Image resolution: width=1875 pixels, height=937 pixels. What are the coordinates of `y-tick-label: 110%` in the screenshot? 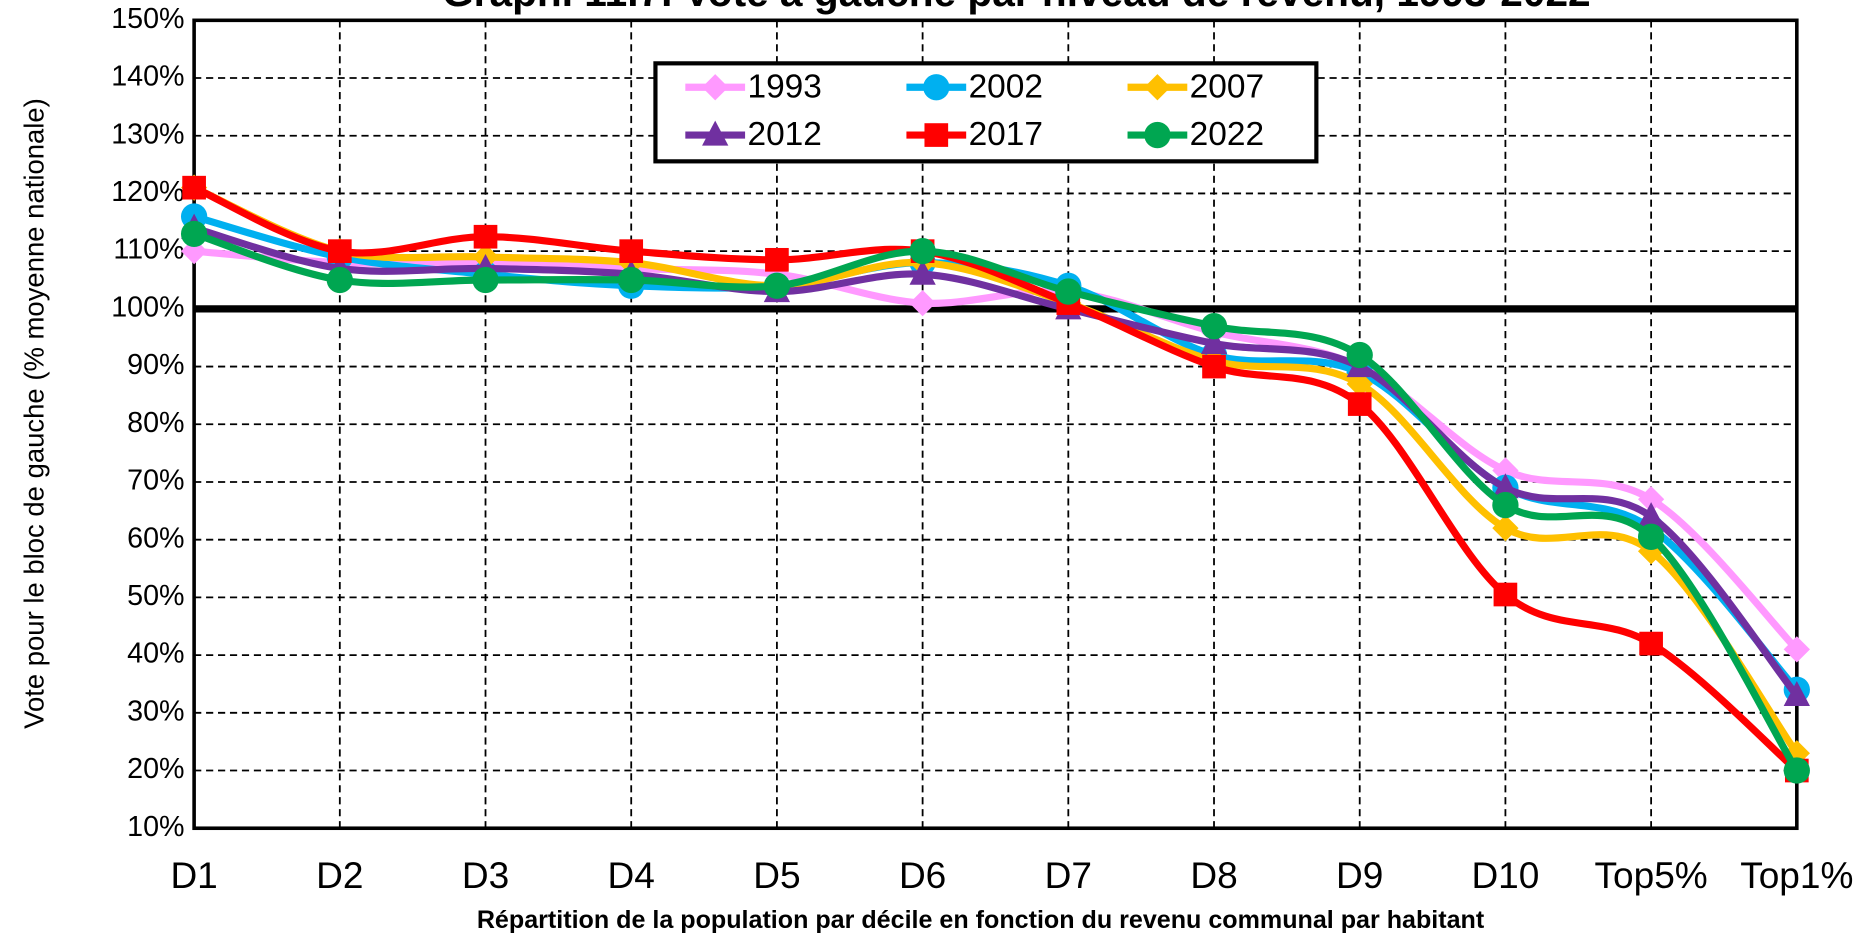 It's located at (148, 250).